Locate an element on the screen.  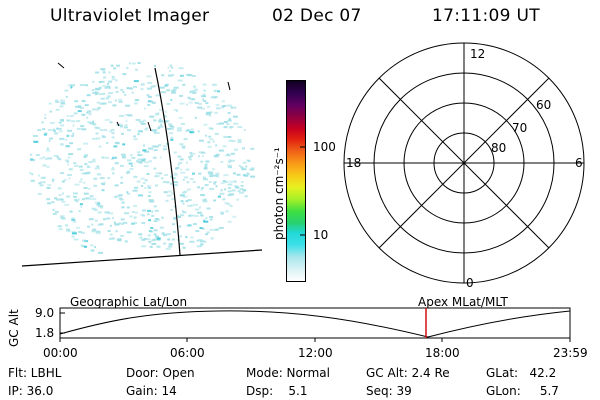
y-tick-1-8: 1.8 is located at coordinates (45, 333).